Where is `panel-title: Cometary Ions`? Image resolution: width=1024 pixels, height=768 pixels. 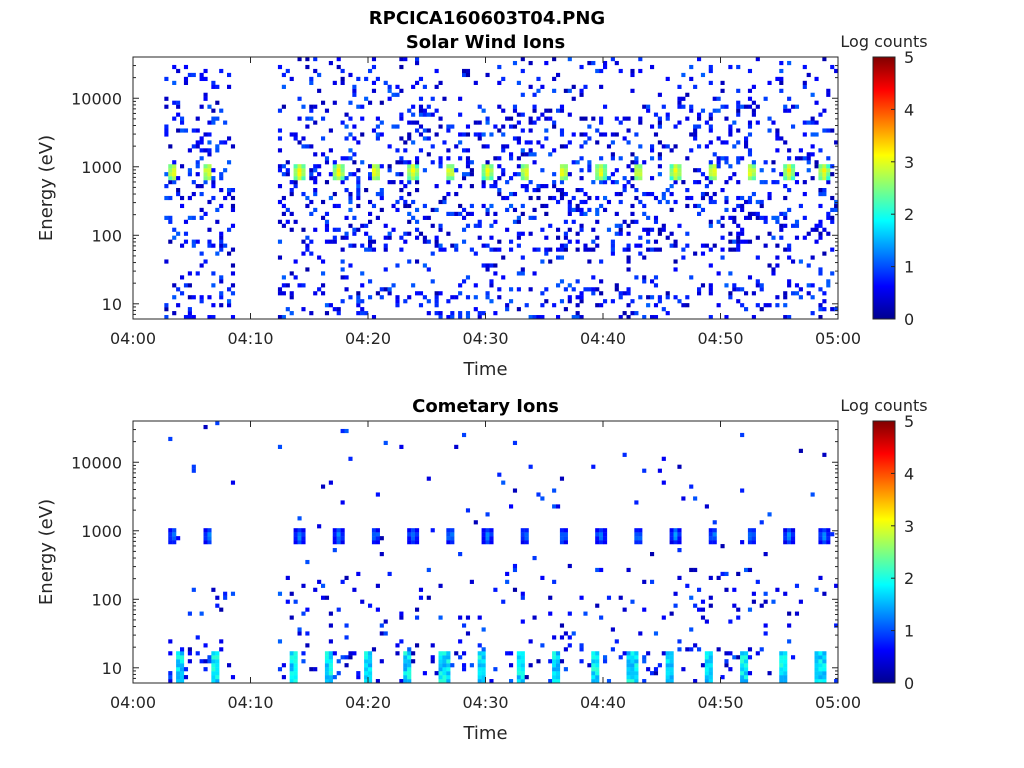
panel-title: Cometary Ions is located at coordinates (485, 406).